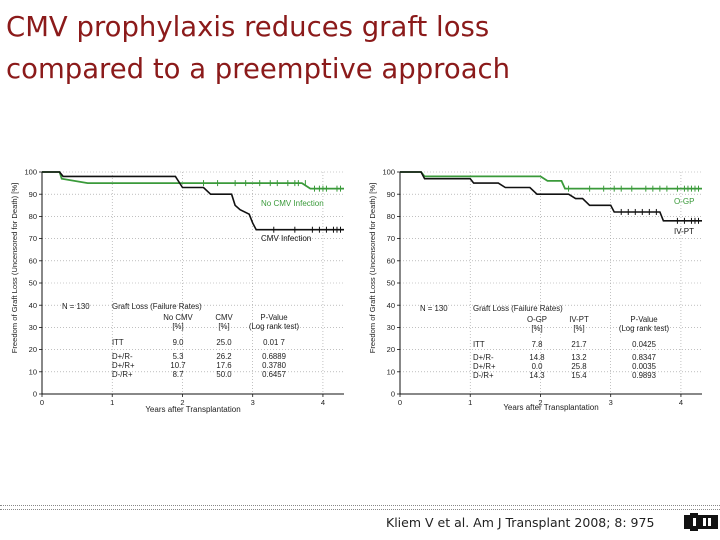 This screenshot has width=720, height=540. Describe the element at coordinates (536, 357) in the screenshot. I see `table-cell: 14.8` at that location.